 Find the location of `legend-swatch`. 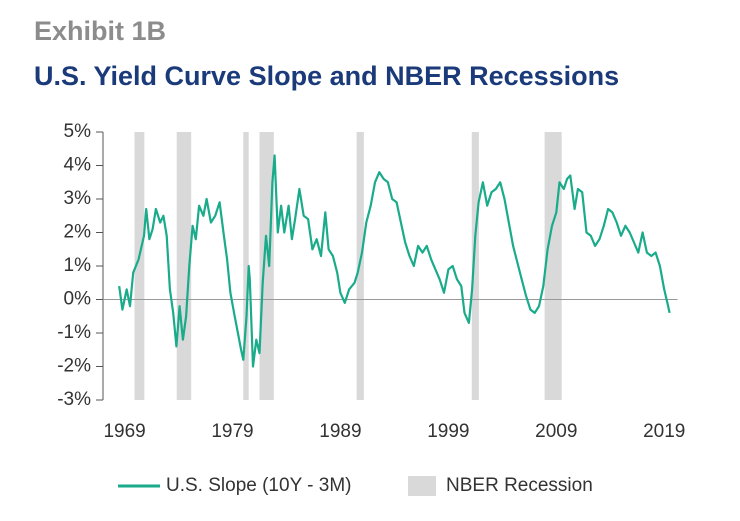

legend-swatch is located at coordinates (422, 486).